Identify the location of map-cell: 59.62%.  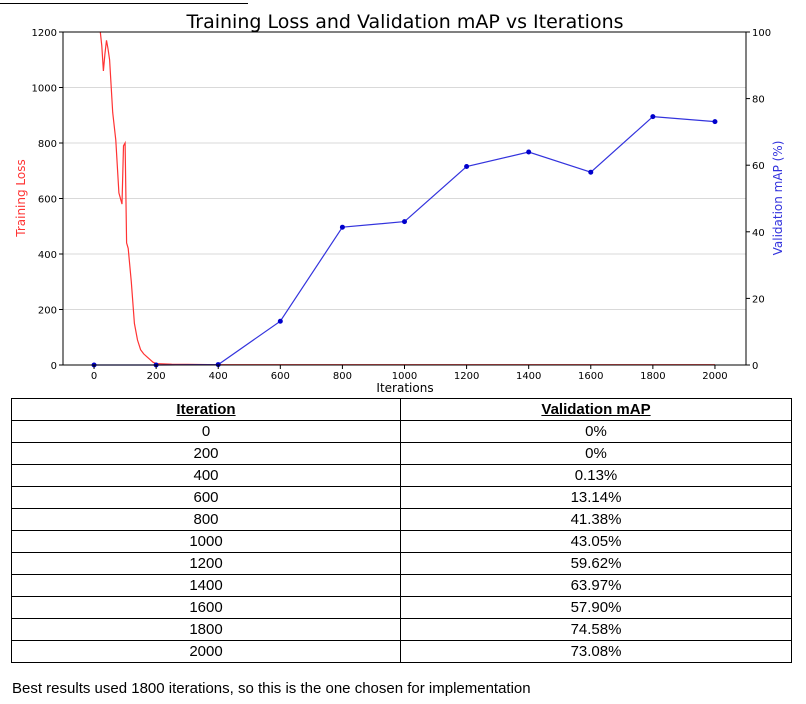
(596, 563).